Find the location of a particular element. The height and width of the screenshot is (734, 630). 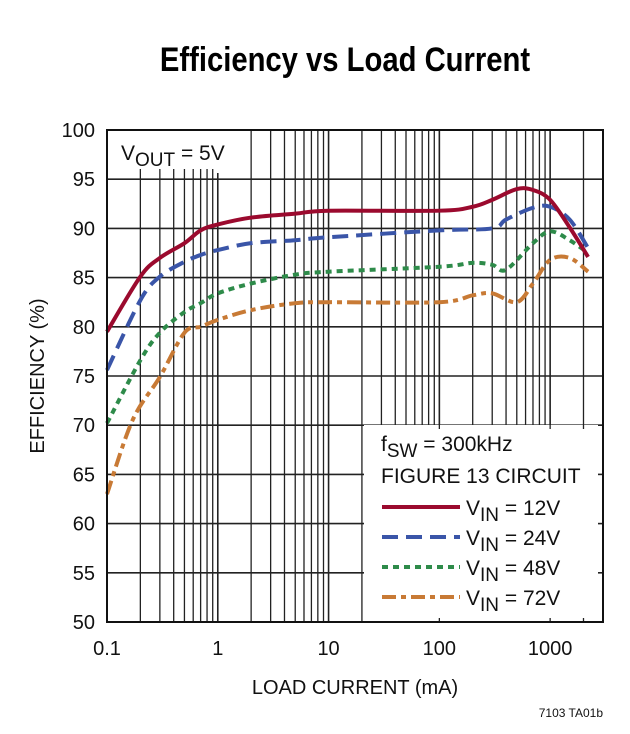

x-axis-label: LOAD CURRENT (mA) is located at coordinates (355, 688).